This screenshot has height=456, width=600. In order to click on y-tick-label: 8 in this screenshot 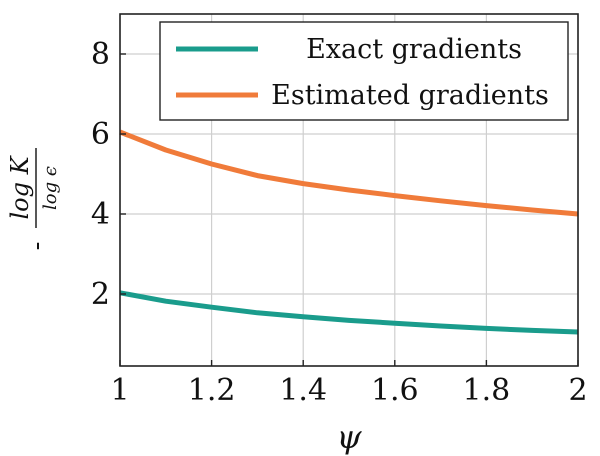, I will do `click(100, 54)`.